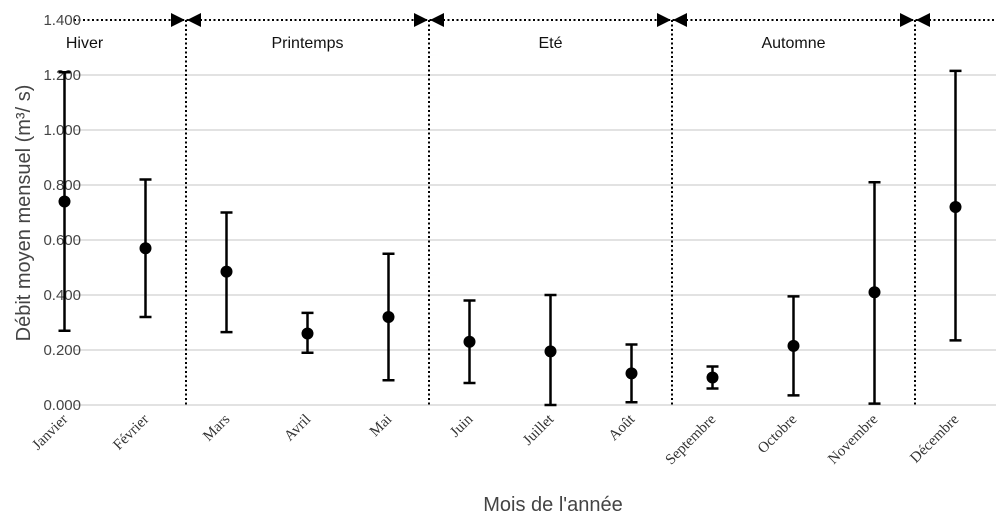 The image size is (996, 519). What do you see at coordinates (622, 427) in the screenshot?
I see `x-tick-label: Août` at bounding box center [622, 427].